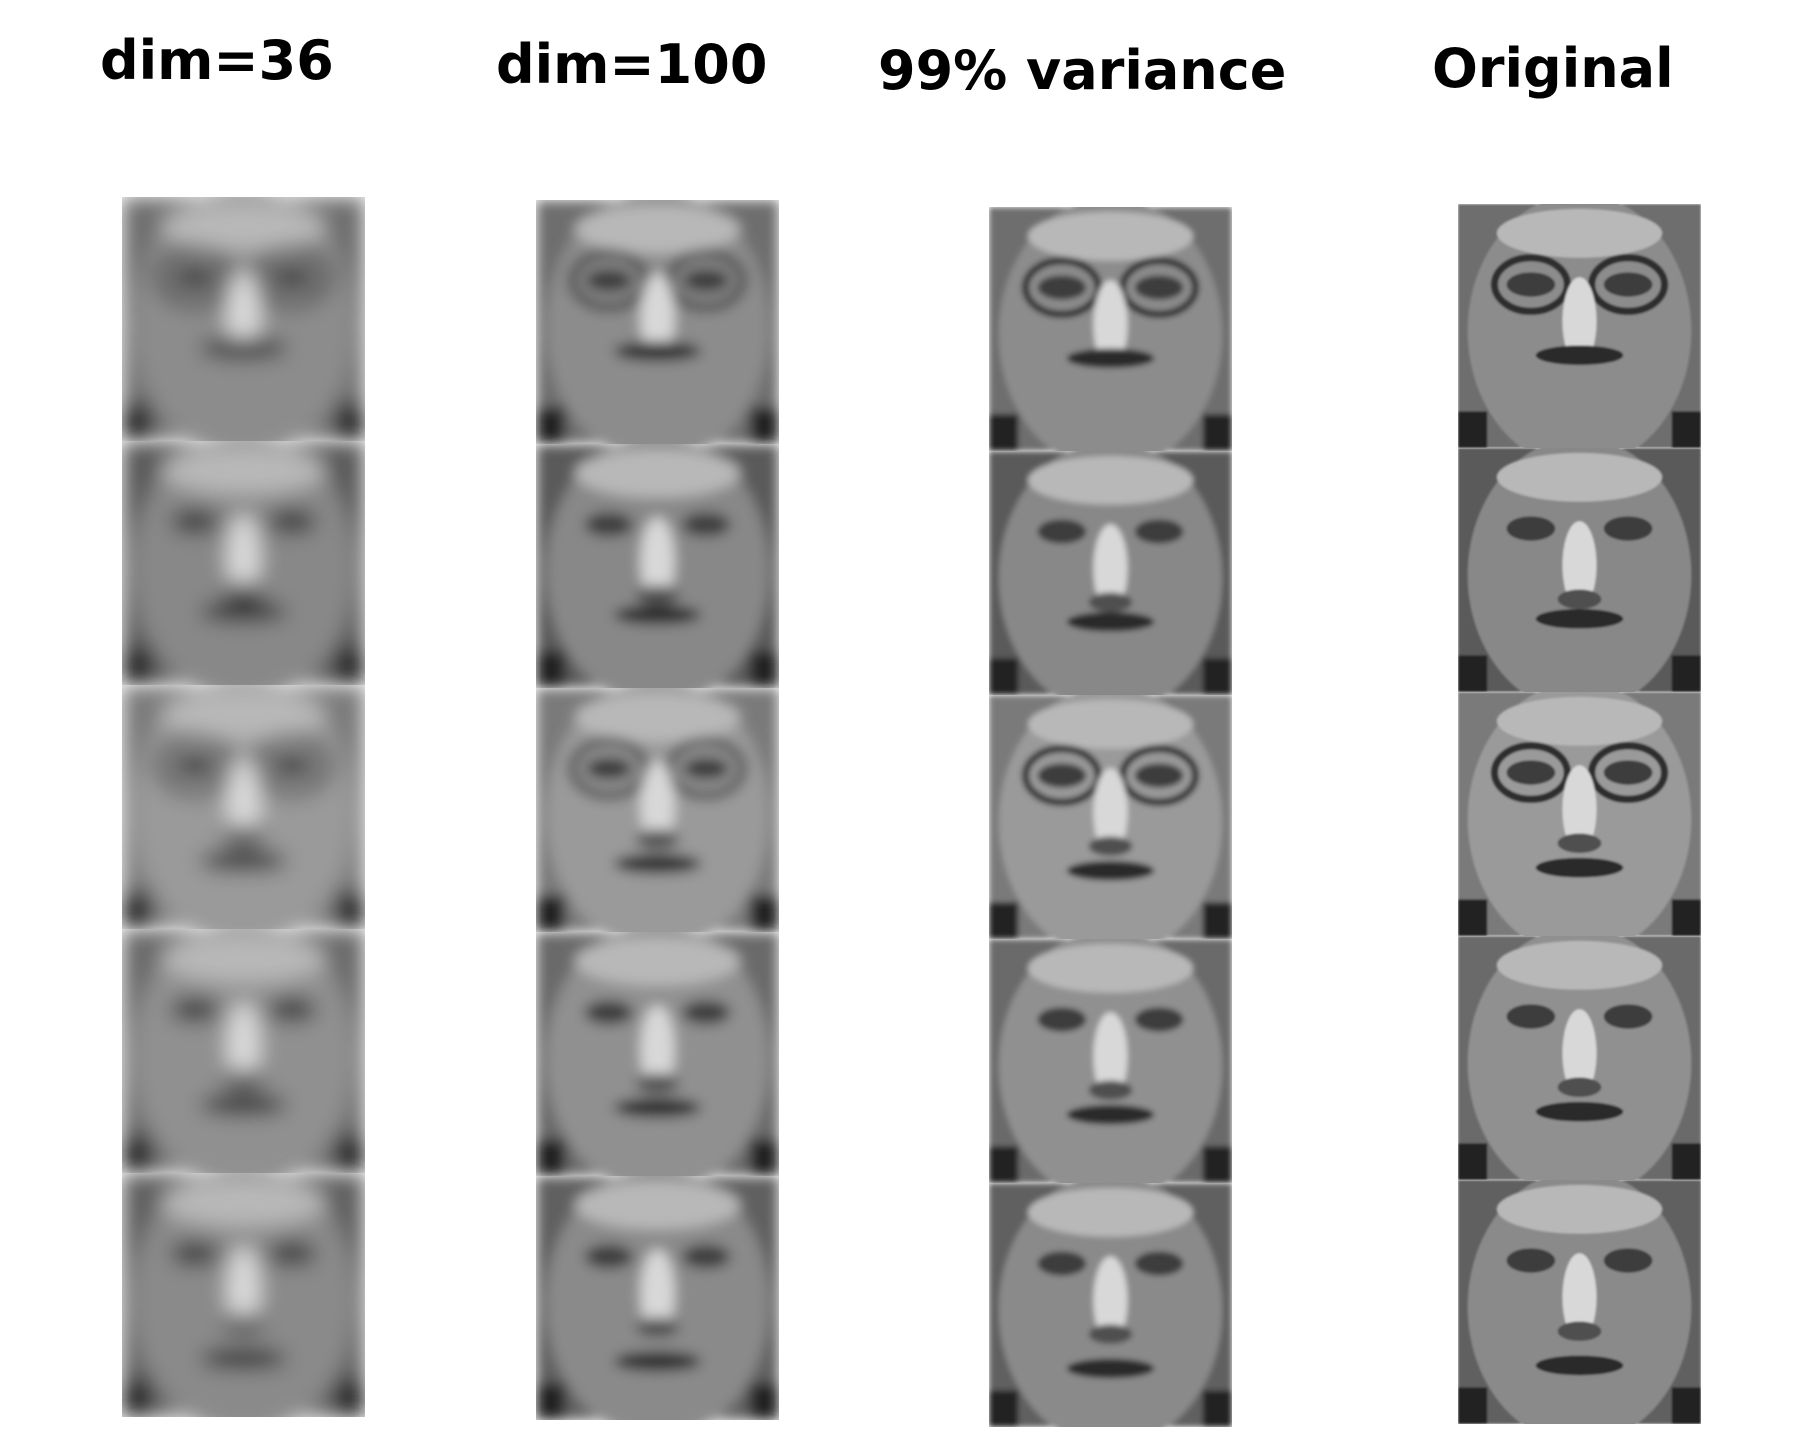 Image resolution: width=1794 pixels, height=1444 pixels. I want to click on face-column-original, so click(1579, 814).